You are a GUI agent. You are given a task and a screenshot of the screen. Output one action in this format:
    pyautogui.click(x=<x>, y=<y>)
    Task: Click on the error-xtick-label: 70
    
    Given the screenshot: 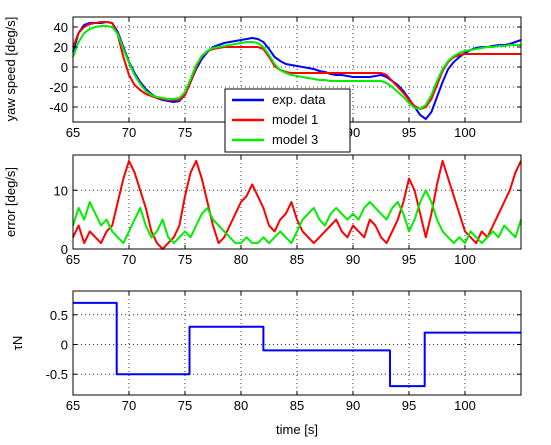 What is the action you would take?
    pyautogui.click(x=129, y=259)
    